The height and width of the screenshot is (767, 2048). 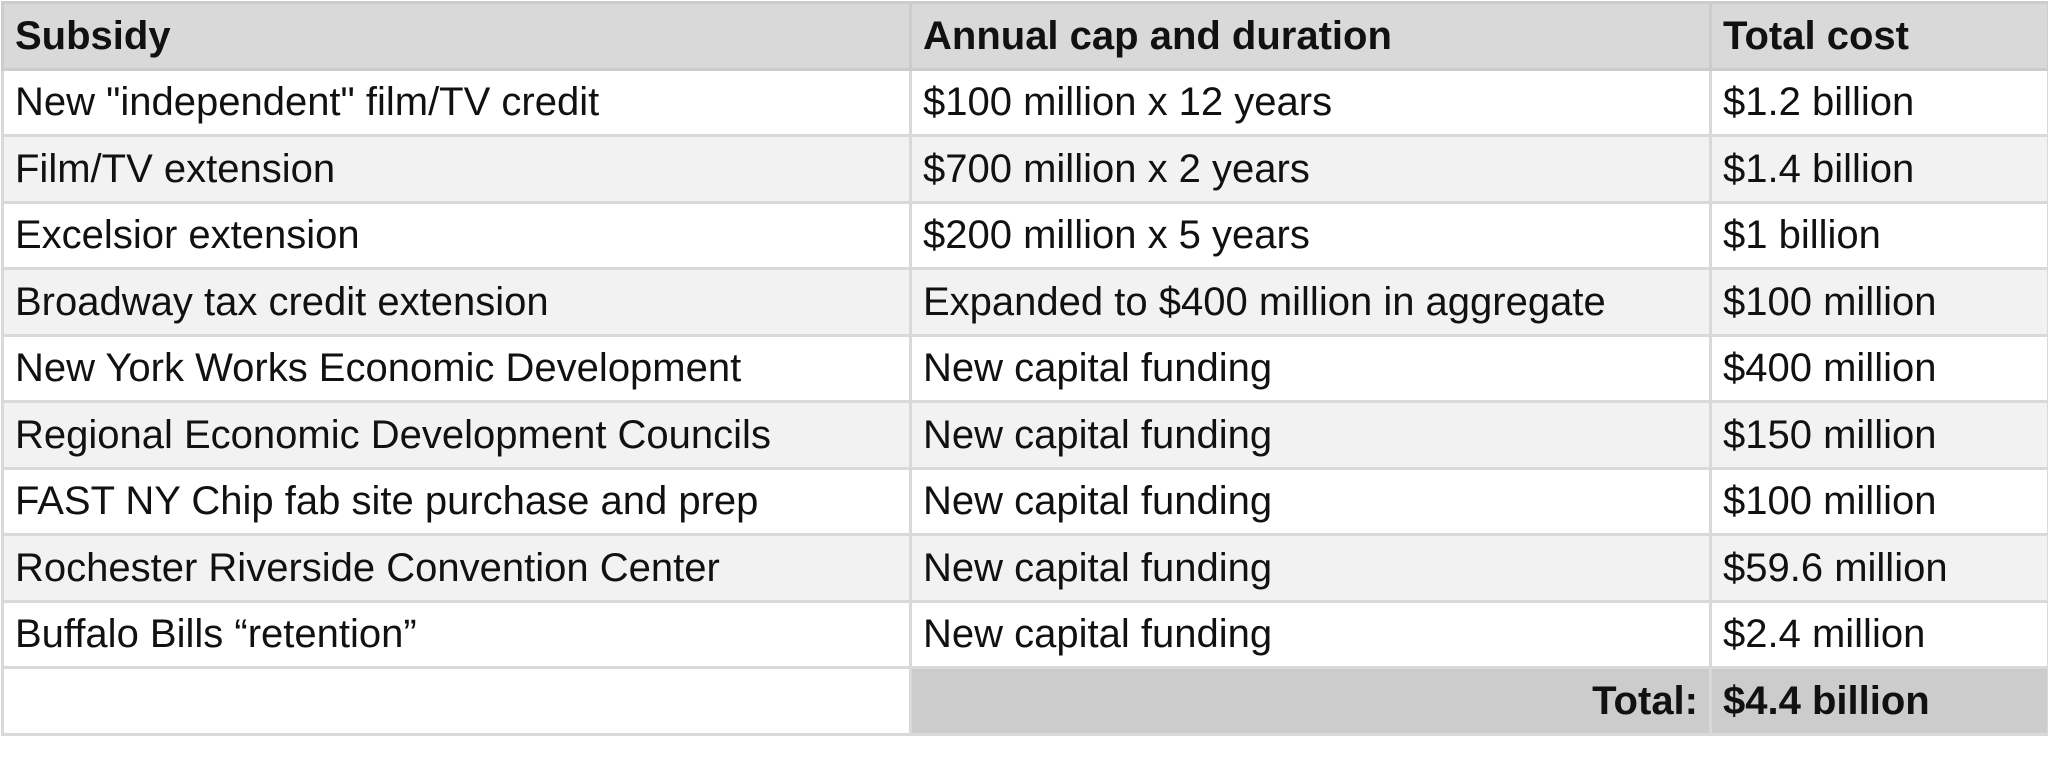 I want to click on cell-subsidy: FAST NY Chip fab site purchase and prep, so click(x=457, y=501).